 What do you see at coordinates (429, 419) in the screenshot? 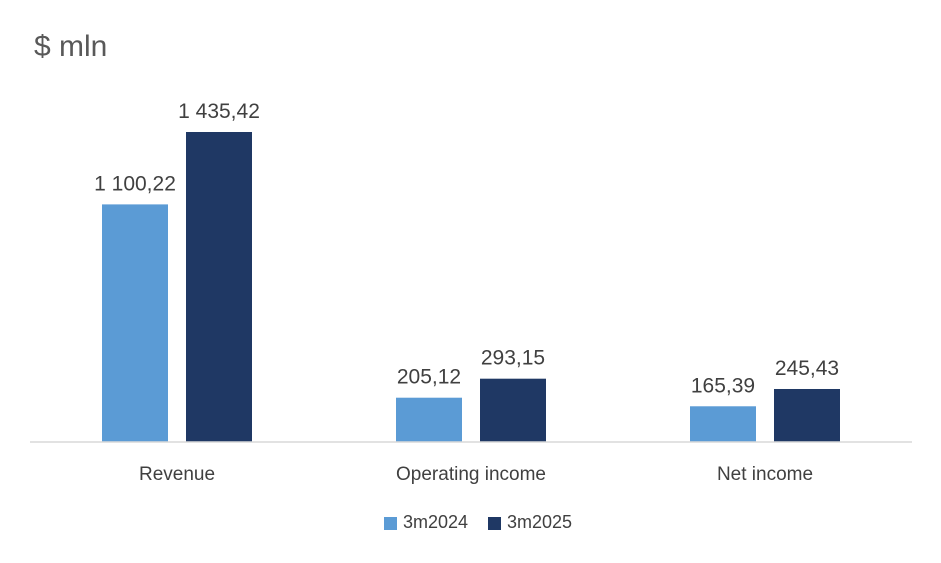
I see `bar-3m2024-operating-income` at bounding box center [429, 419].